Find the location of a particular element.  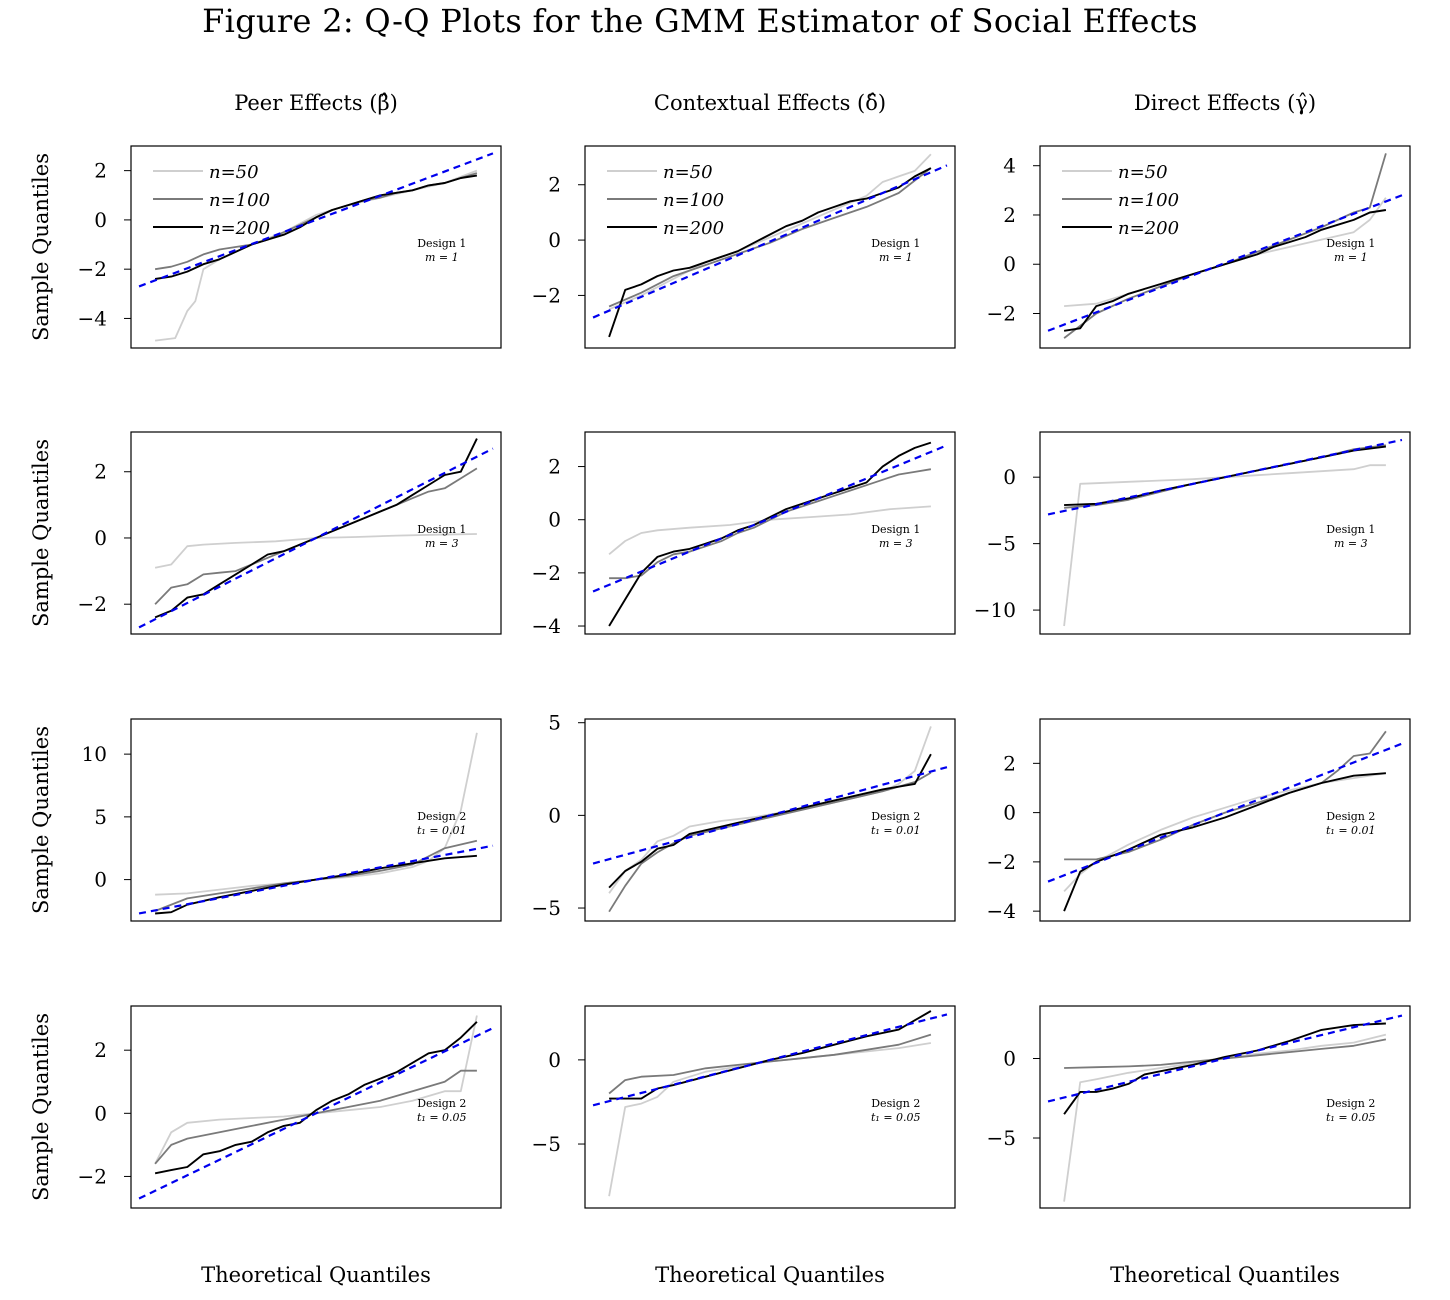

y-tick-label: −10 is located at coordinates (995, 610).